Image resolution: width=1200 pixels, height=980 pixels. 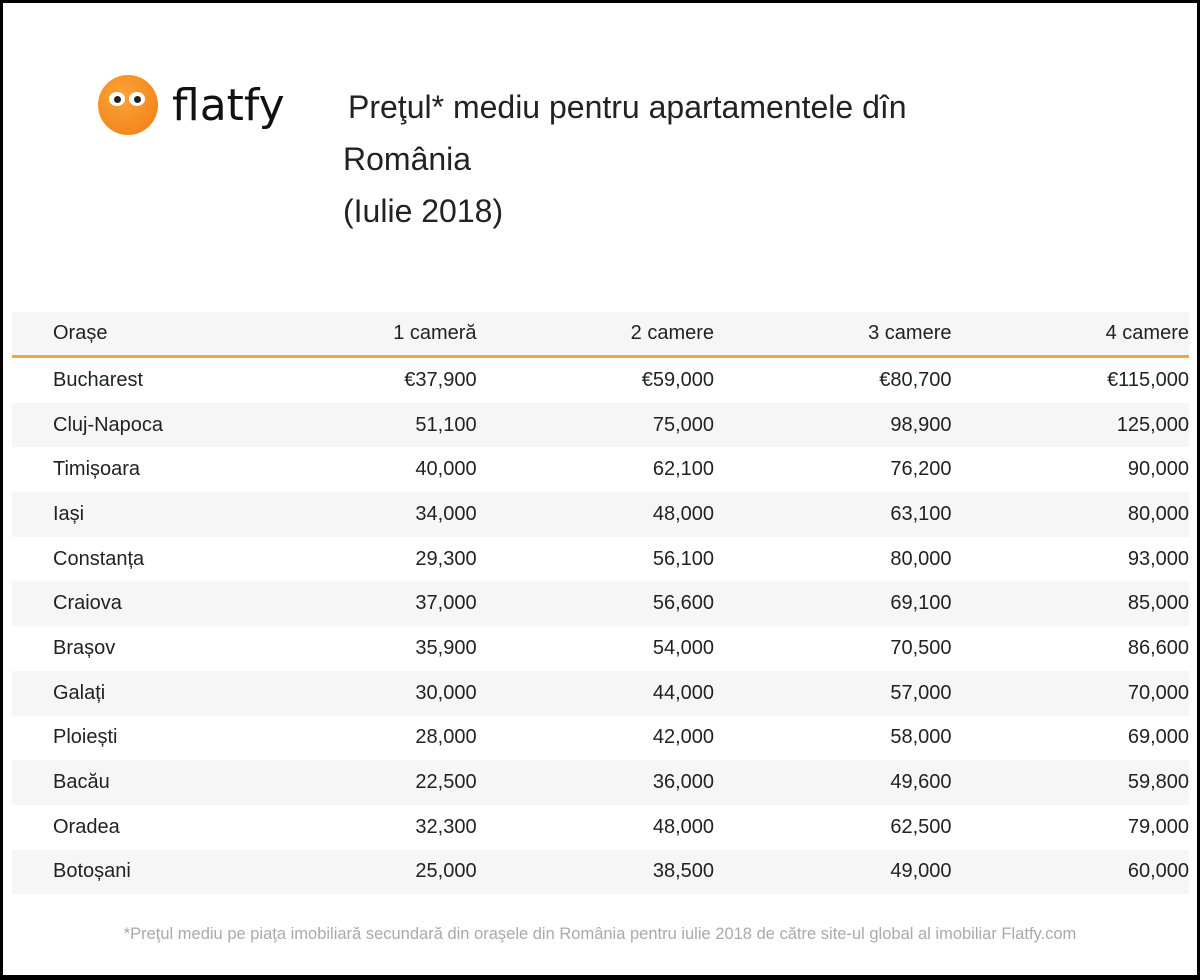 What do you see at coordinates (446, 737) in the screenshot?
I see `price-cell: 28,000` at bounding box center [446, 737].